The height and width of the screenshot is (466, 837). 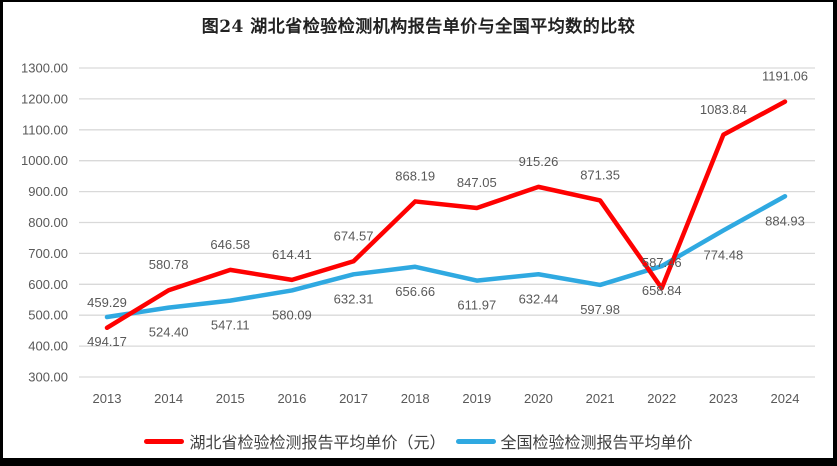 I want to click on y-axis-tick-label: 1100.00, so click(x=45, y=129).